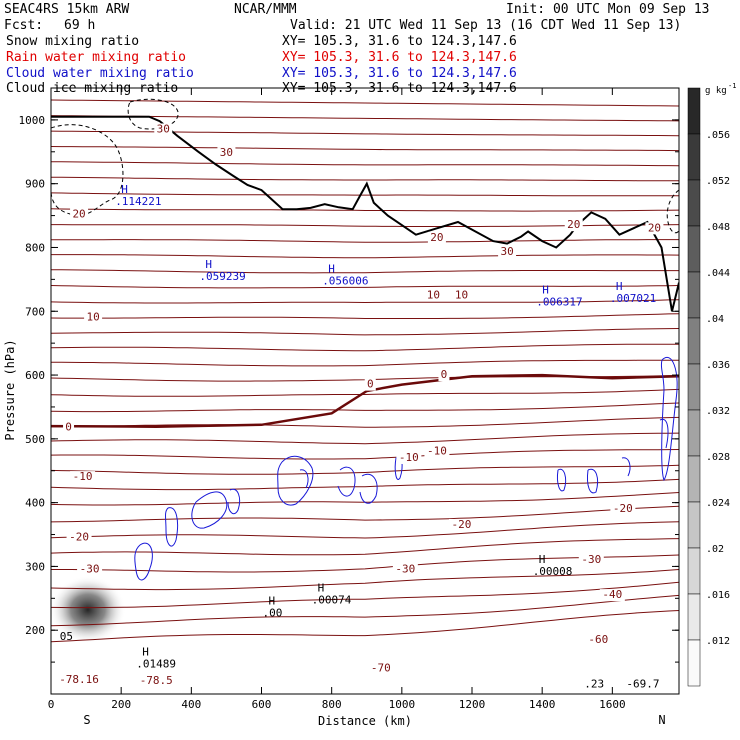 This screenshot has width=740, height=740. What do you see at coordinates (73, 41) in the screenshot?
I see `field-name-snow: Snow mixing ratio` at bounding box center [73, 41].